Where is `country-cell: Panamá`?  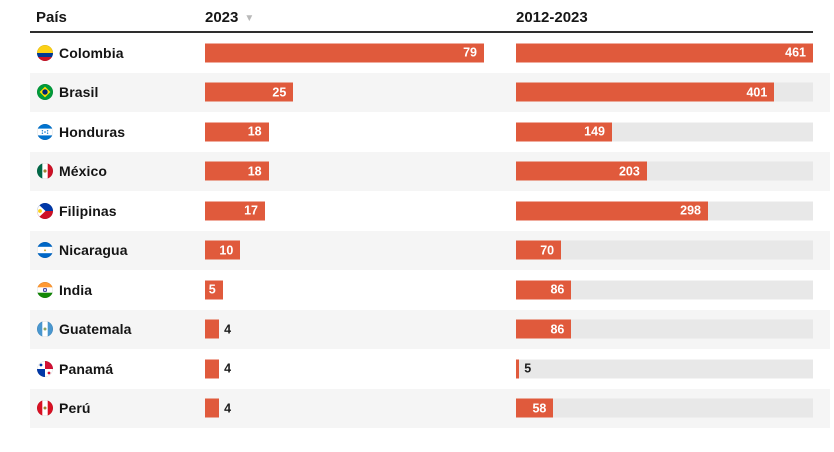
country-cell: Panamá is located at coordinates (75, 369).